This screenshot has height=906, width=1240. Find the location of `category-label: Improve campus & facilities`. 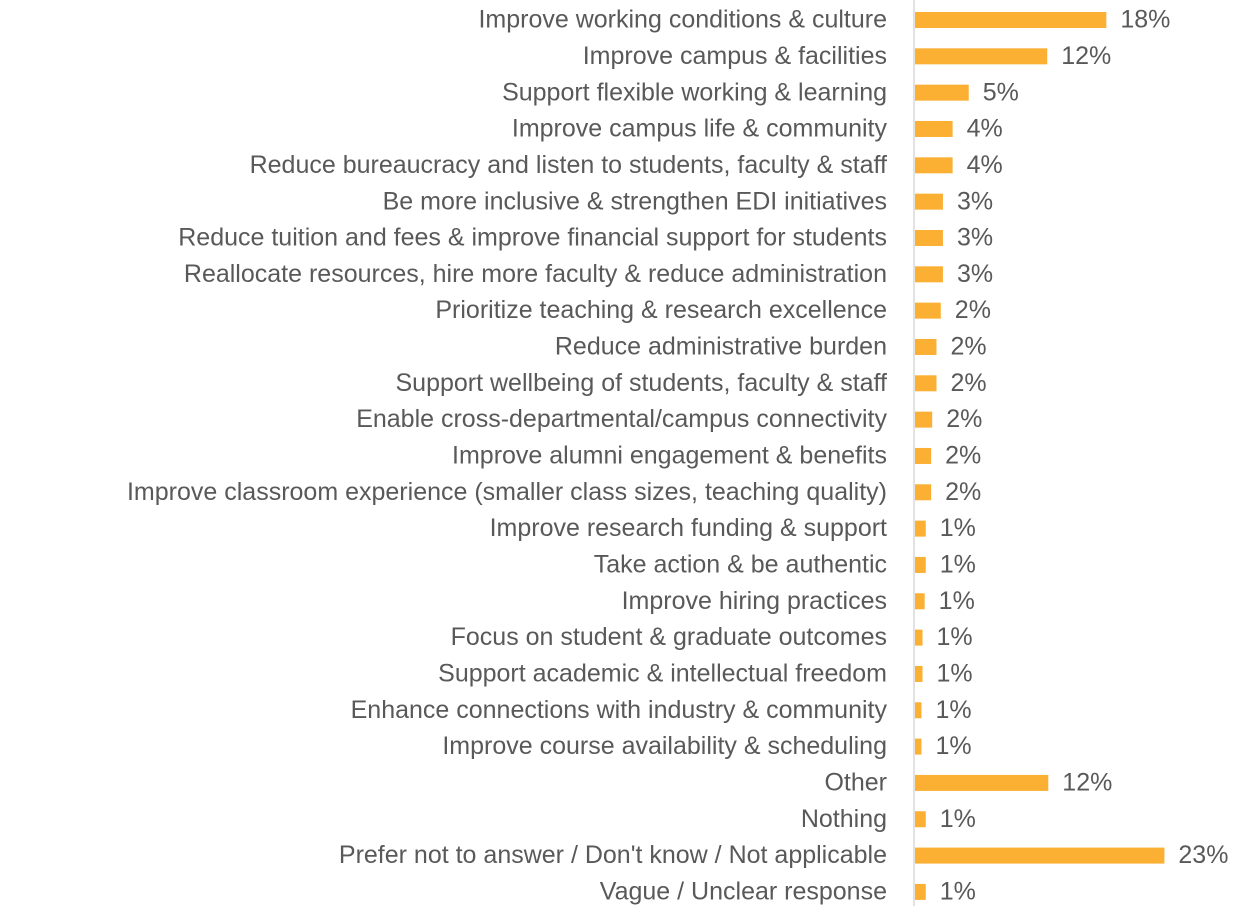

category-label: Improve campus & facilities is located at coordinates (735, 56).